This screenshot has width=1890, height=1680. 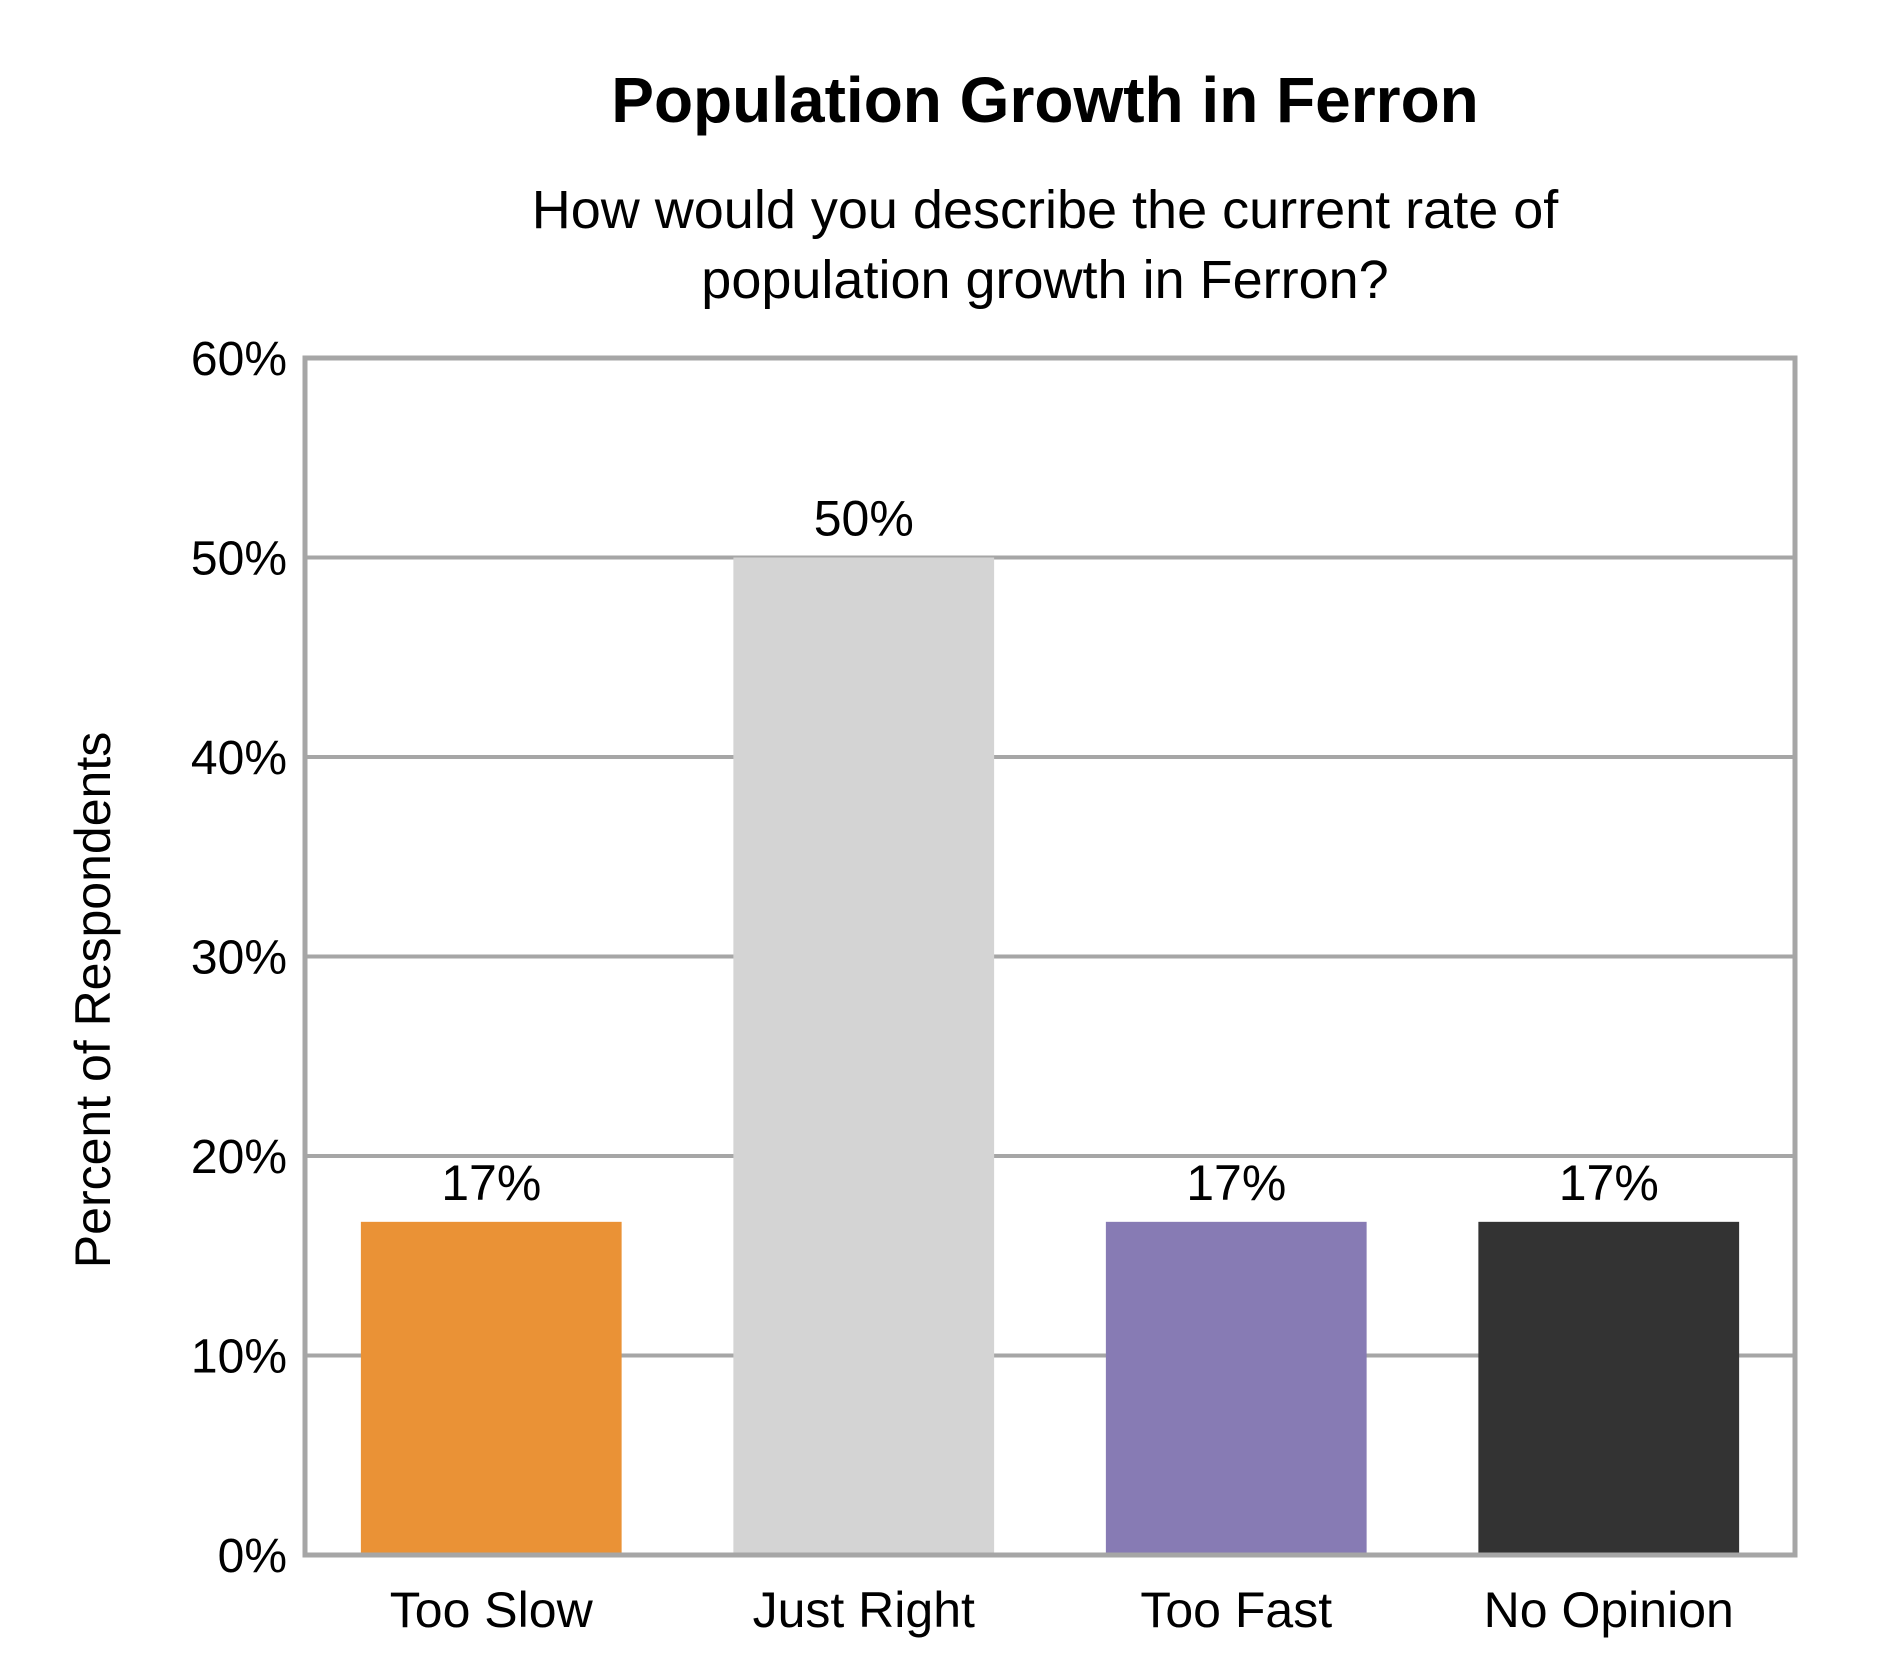 What do you see at coordinates (491, 1388) in the screenshot?
I see `bar-too-slow` at bounding box center [491, 1388].